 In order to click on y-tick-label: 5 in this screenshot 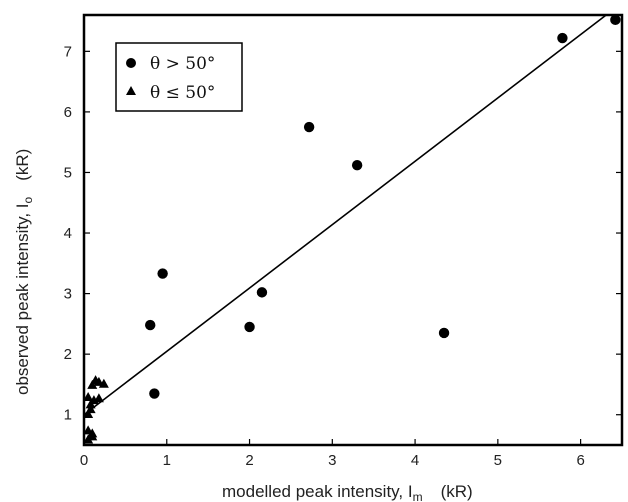, I will do `click(68, 172)`.